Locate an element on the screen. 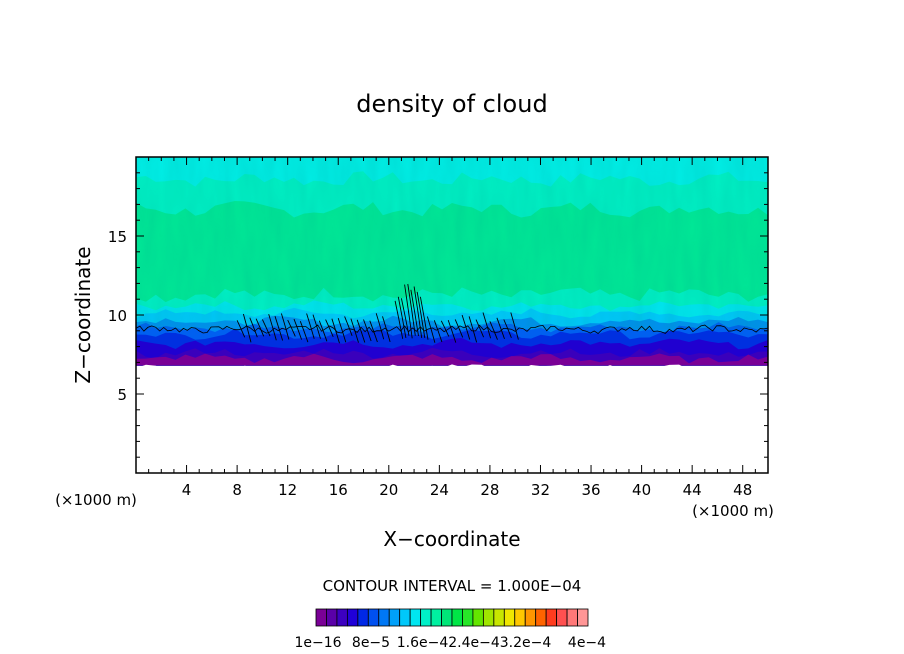  y-tick-label: 10 is located at coordinates (117, 316).